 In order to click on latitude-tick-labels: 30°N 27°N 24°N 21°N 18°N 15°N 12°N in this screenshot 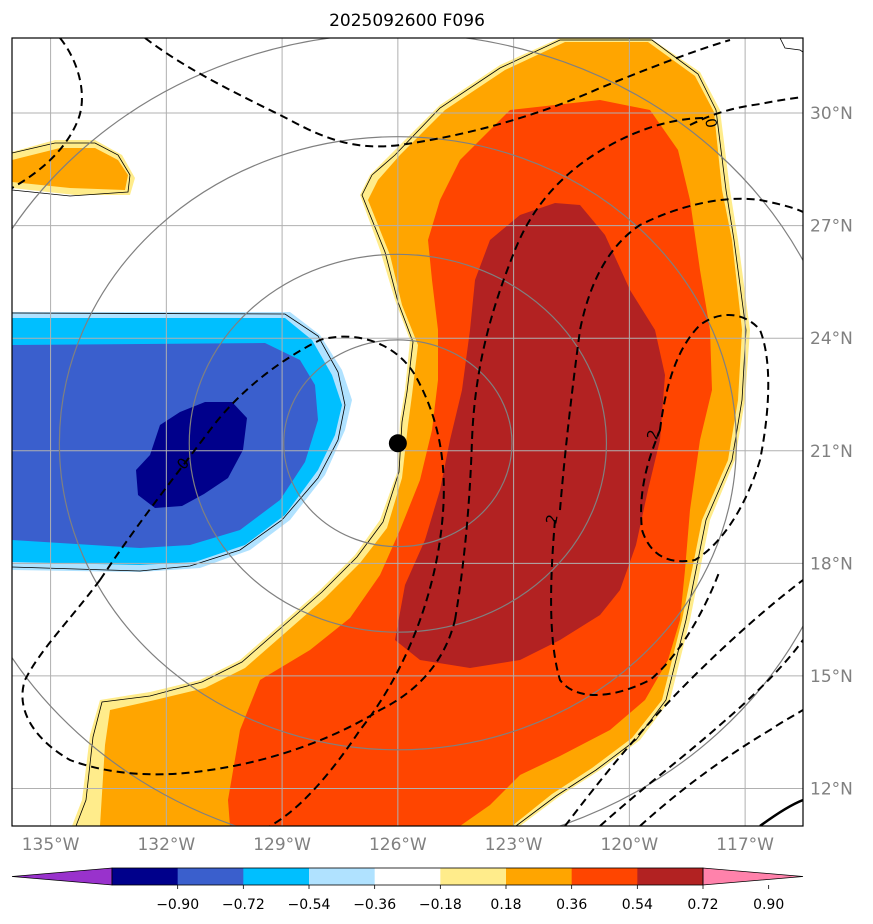, I will do `click(831, 451)`.